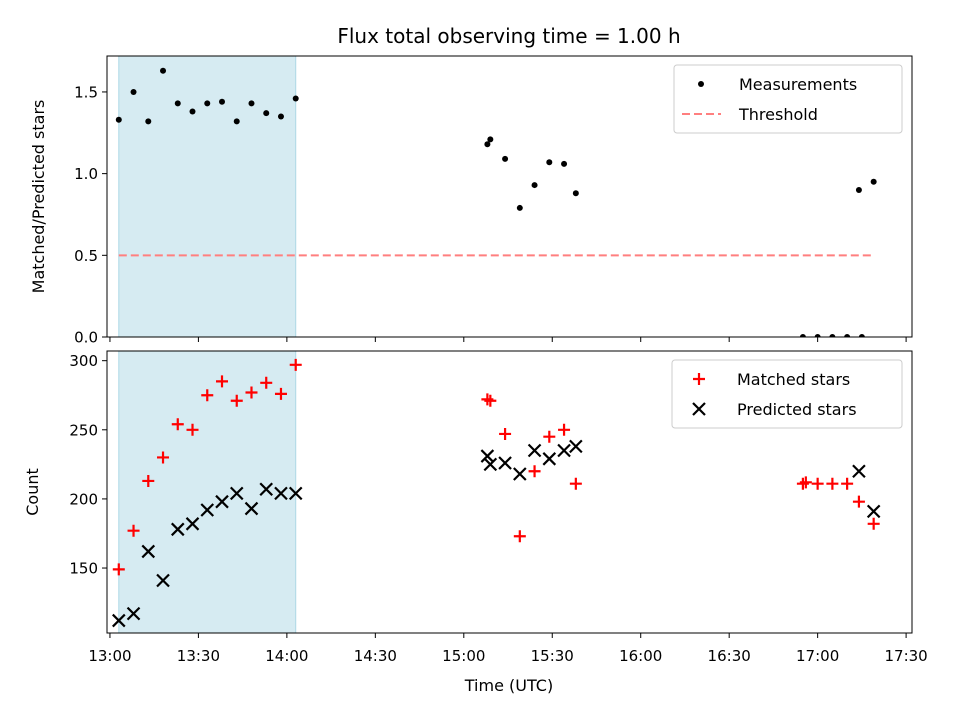 The image size is (960, 720). I want to click on x-tick-label: 14:00, so click(286, 656).